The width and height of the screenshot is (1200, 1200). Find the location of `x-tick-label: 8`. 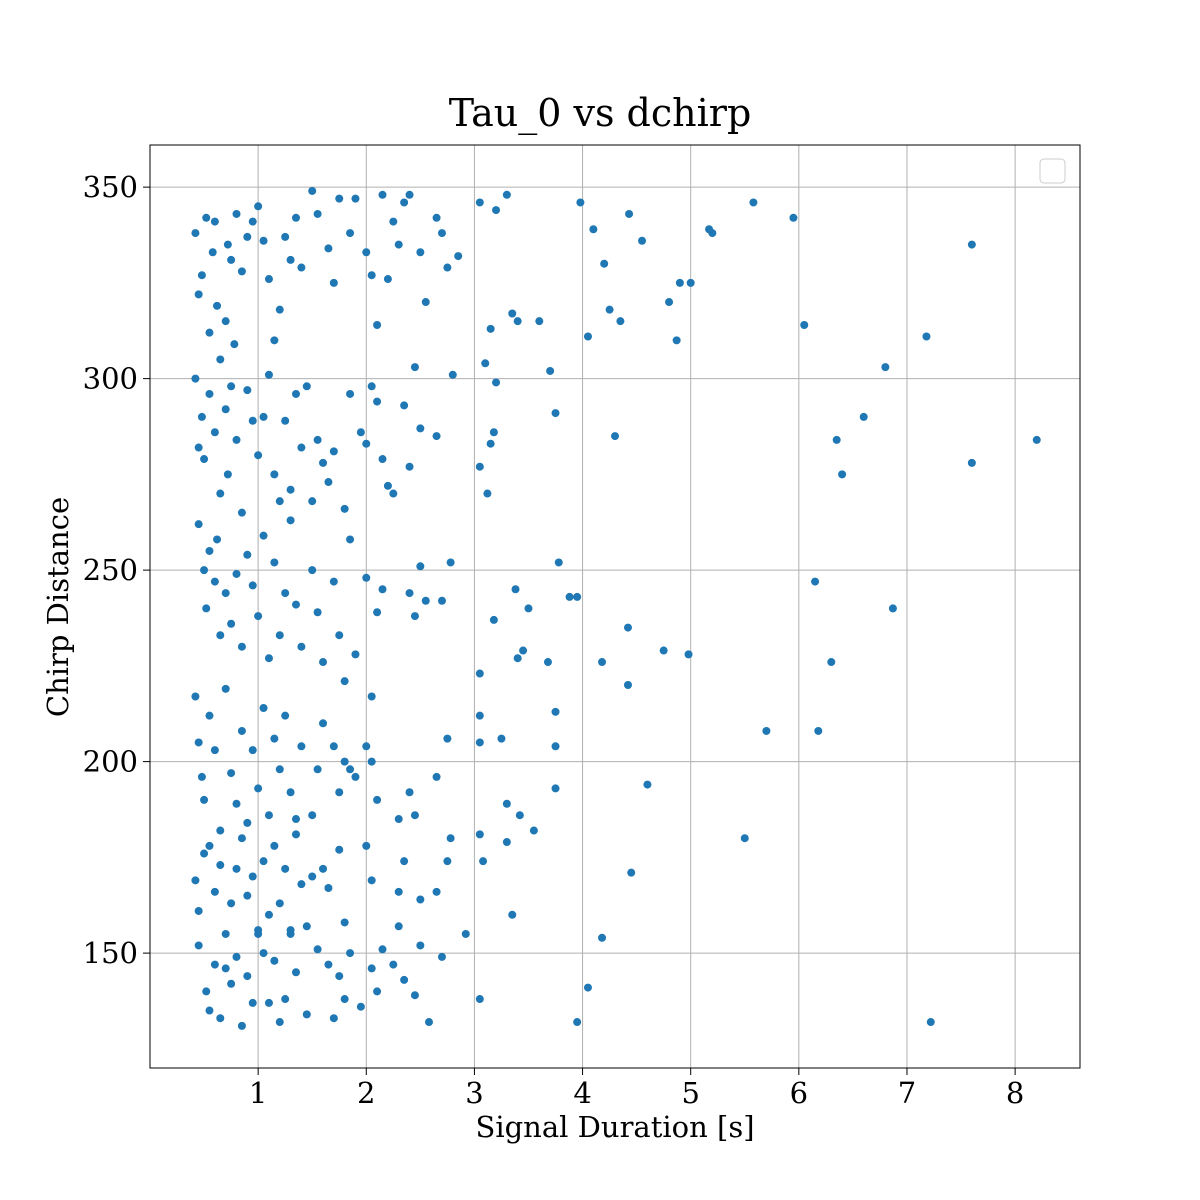

x-tick-label: 8 is located at coordinates (1015, 1093).